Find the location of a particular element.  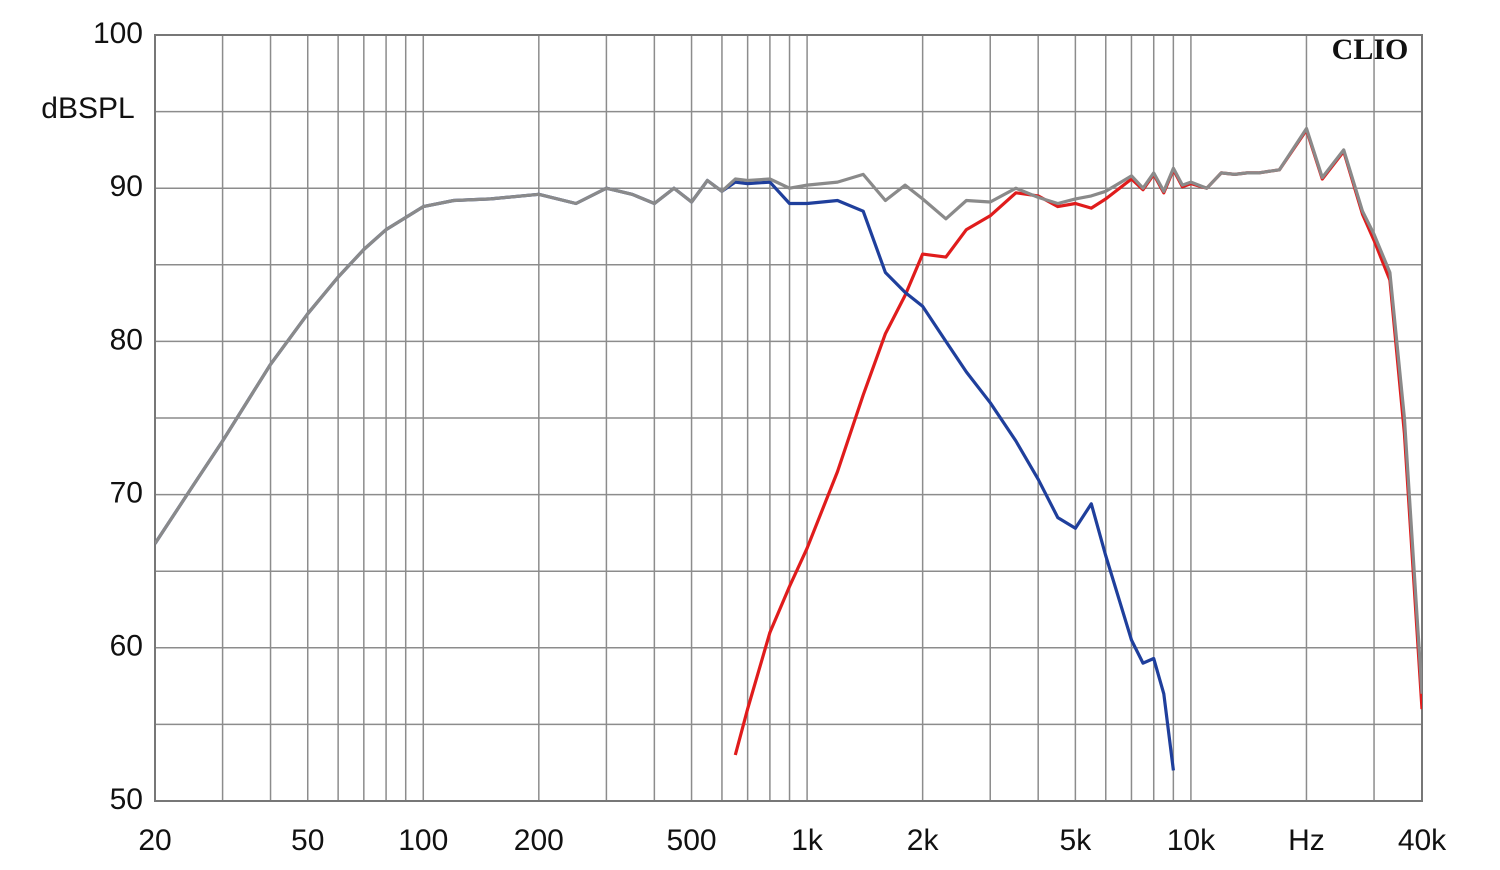

x-tick-label: 1k is located at coordinates (807, 840).